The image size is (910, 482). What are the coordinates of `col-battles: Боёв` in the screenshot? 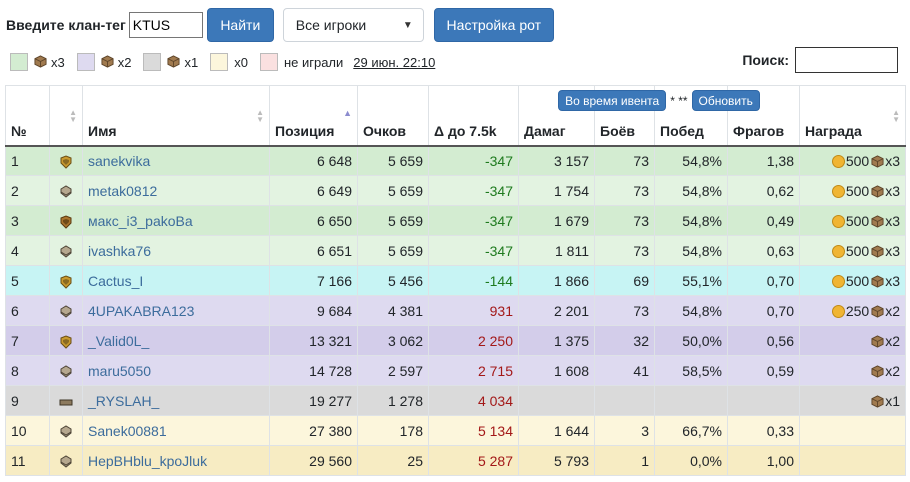 It's located at (624, 116).